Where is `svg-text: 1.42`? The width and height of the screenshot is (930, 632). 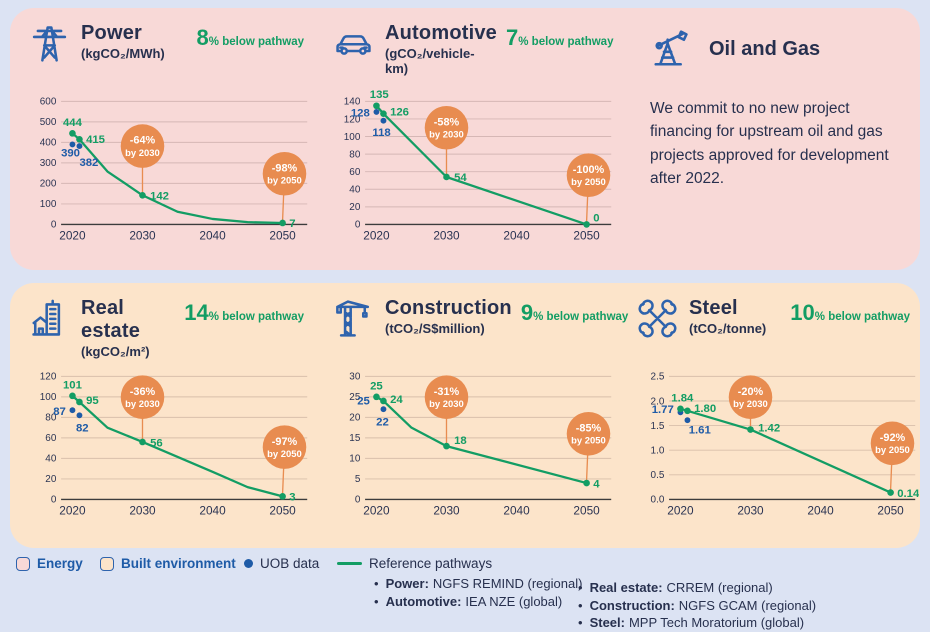 svg-text: 1.42 is located at coordinates (769, 428).